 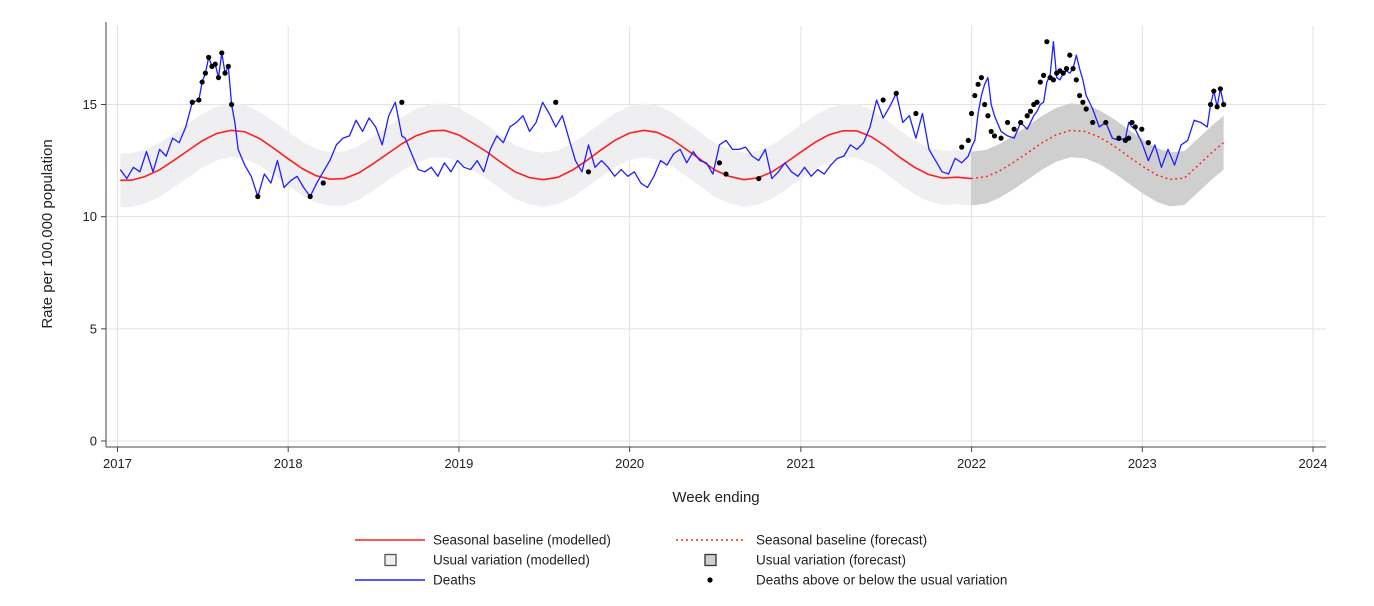 I want to click on x-axis-title: Week ending, so click(x=715, y=497).